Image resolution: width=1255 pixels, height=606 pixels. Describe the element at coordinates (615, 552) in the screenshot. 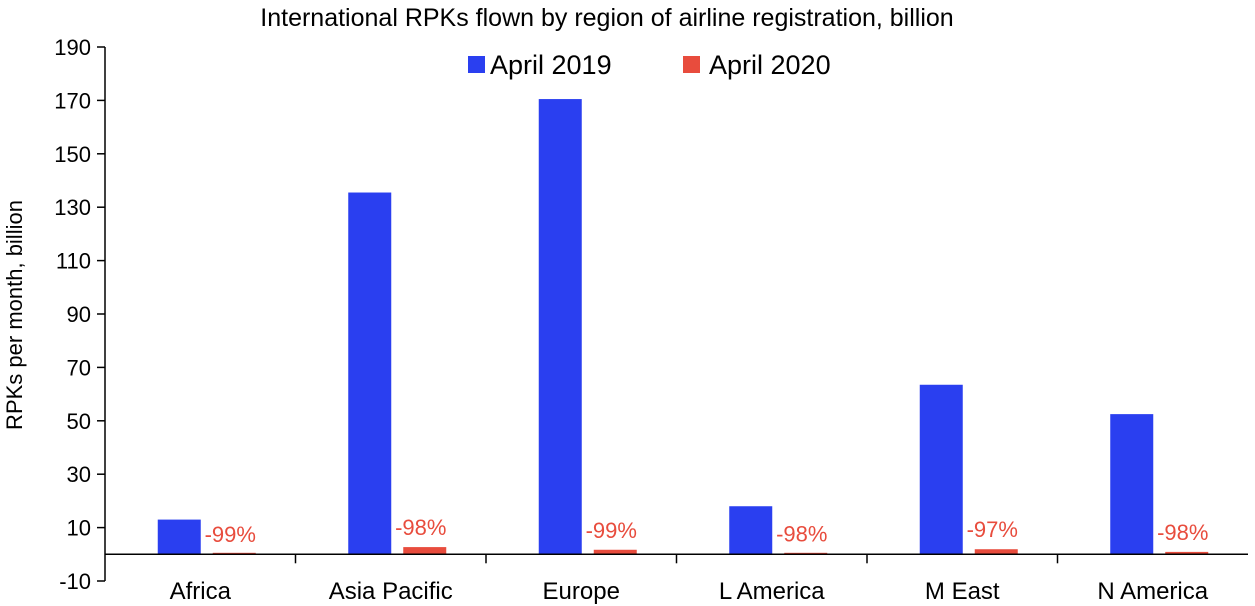

I see `bar-april-2020-europe` at that location.